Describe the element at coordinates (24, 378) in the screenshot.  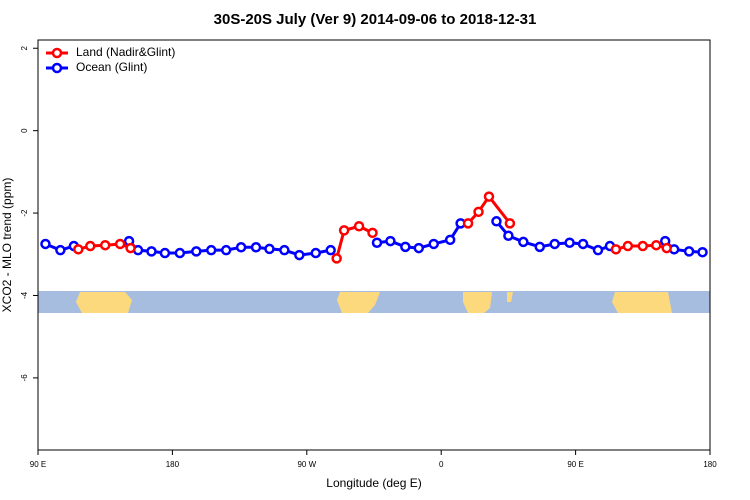
I see `y-tick-label: -6` at that location.